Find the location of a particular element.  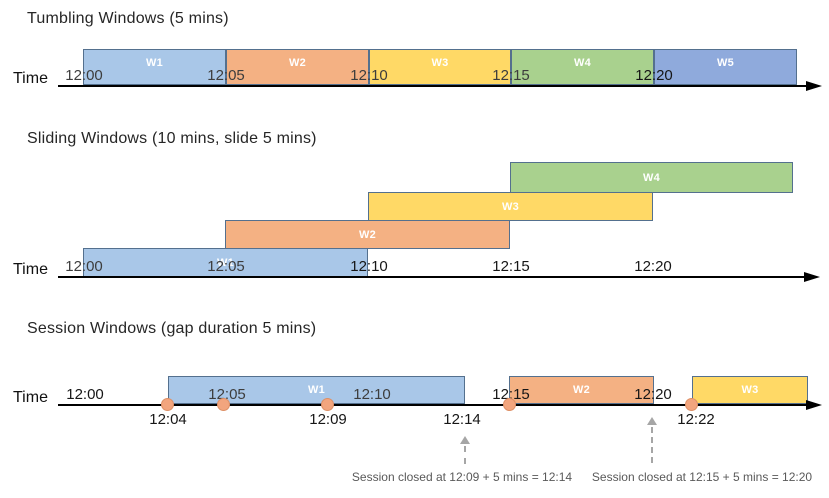

sliding-window-w4: W4 is located at coordinates (651, 177).